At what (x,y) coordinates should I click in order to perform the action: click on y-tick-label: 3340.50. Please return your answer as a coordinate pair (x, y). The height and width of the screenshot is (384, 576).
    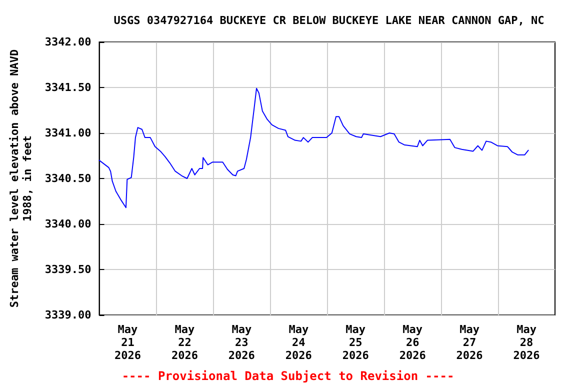
    Looking at the image, I should click on (68, 178).